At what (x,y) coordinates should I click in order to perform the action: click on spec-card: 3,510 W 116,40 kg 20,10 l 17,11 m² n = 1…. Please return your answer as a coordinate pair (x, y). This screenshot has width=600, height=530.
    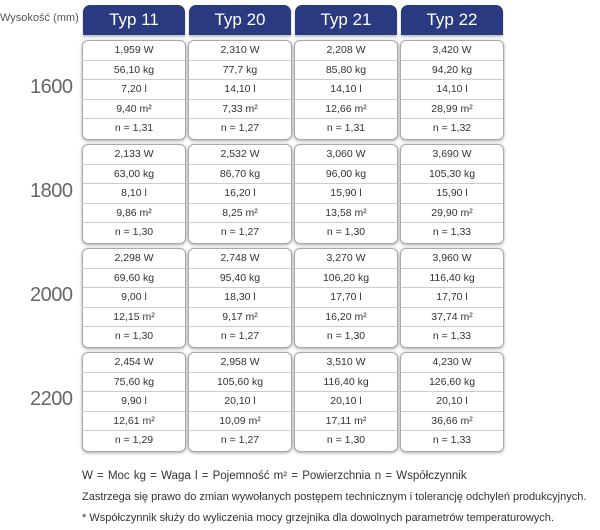
    Looking at the image, I should click on (346, 402).